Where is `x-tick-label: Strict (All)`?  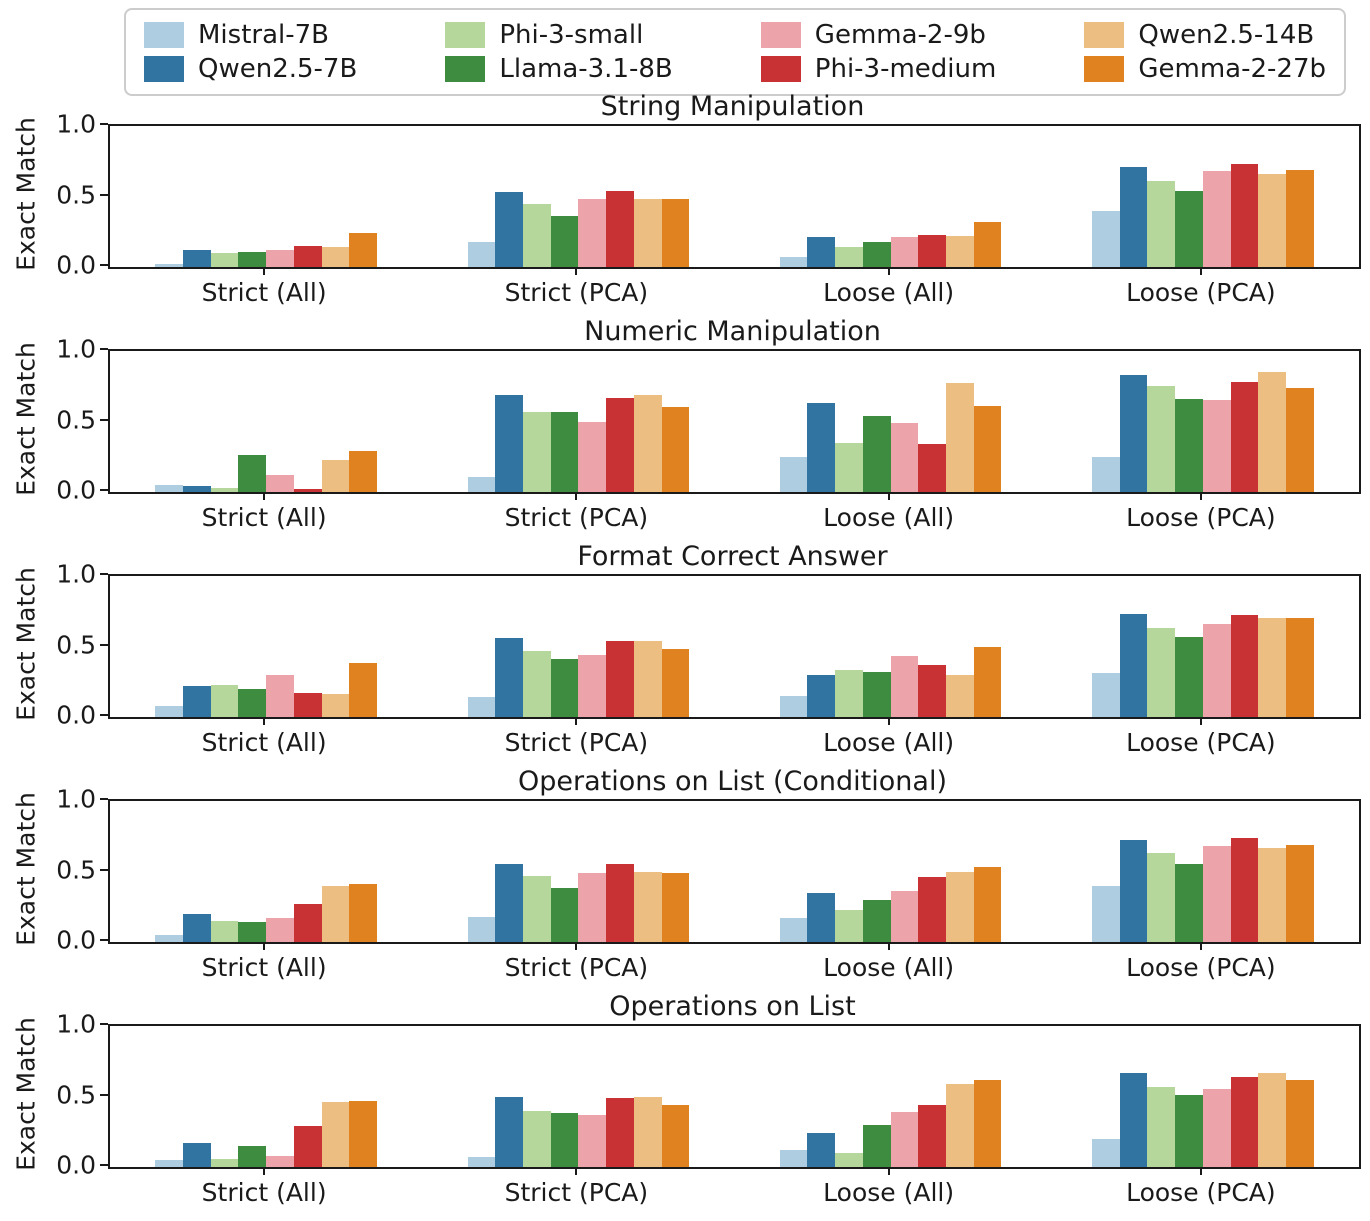 x-tick-label: Strict (All) is located at coordinates (264, 517).